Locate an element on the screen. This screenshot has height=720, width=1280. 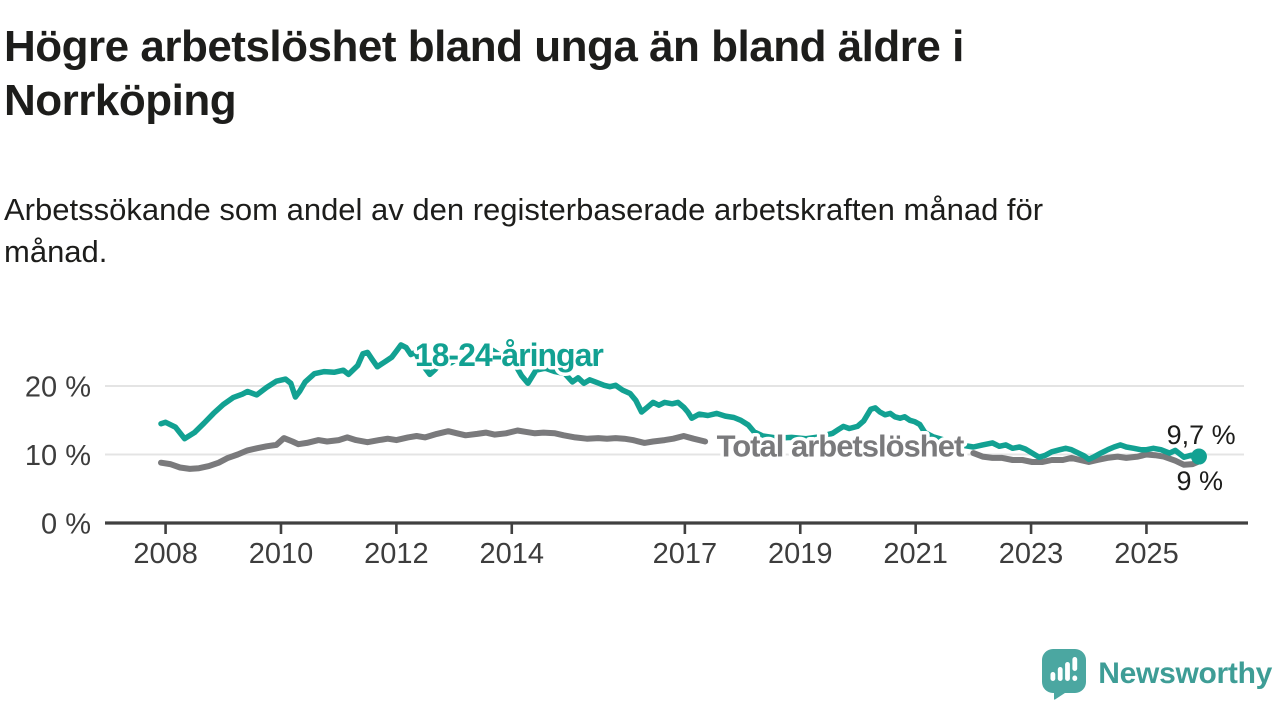
newsworthy-logo: Newsworthy is located at coordinates (1156, 674).